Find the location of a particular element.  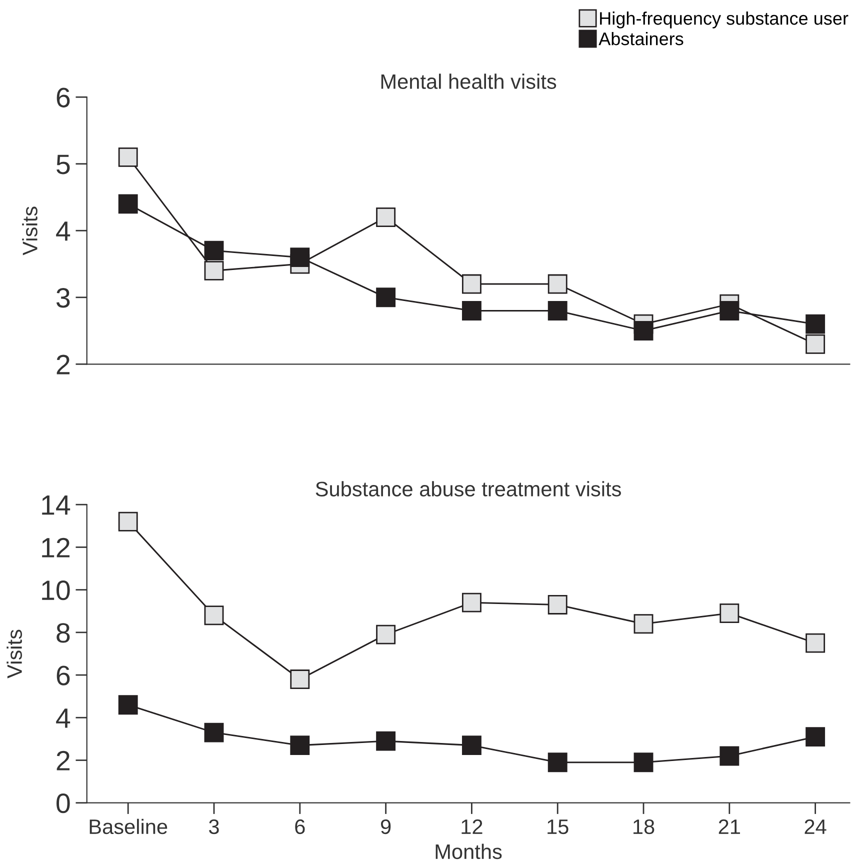

legend-label: High-frequency substance user is located at coordinates (724, 20).